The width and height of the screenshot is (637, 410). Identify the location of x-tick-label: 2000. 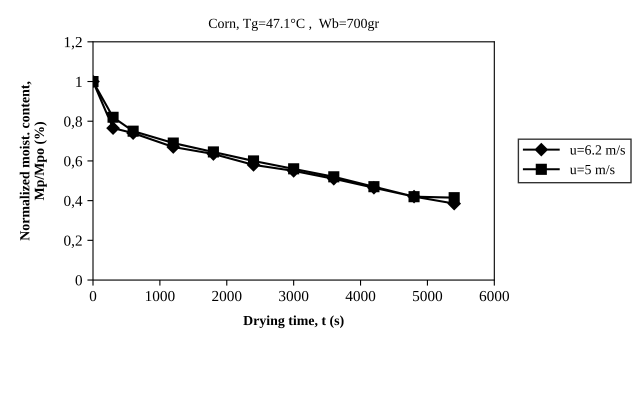
(227, 296).